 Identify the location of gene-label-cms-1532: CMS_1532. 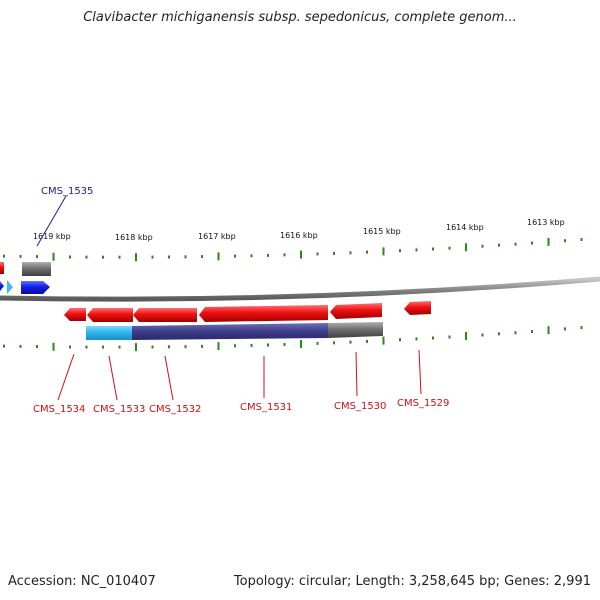
(175, 409).